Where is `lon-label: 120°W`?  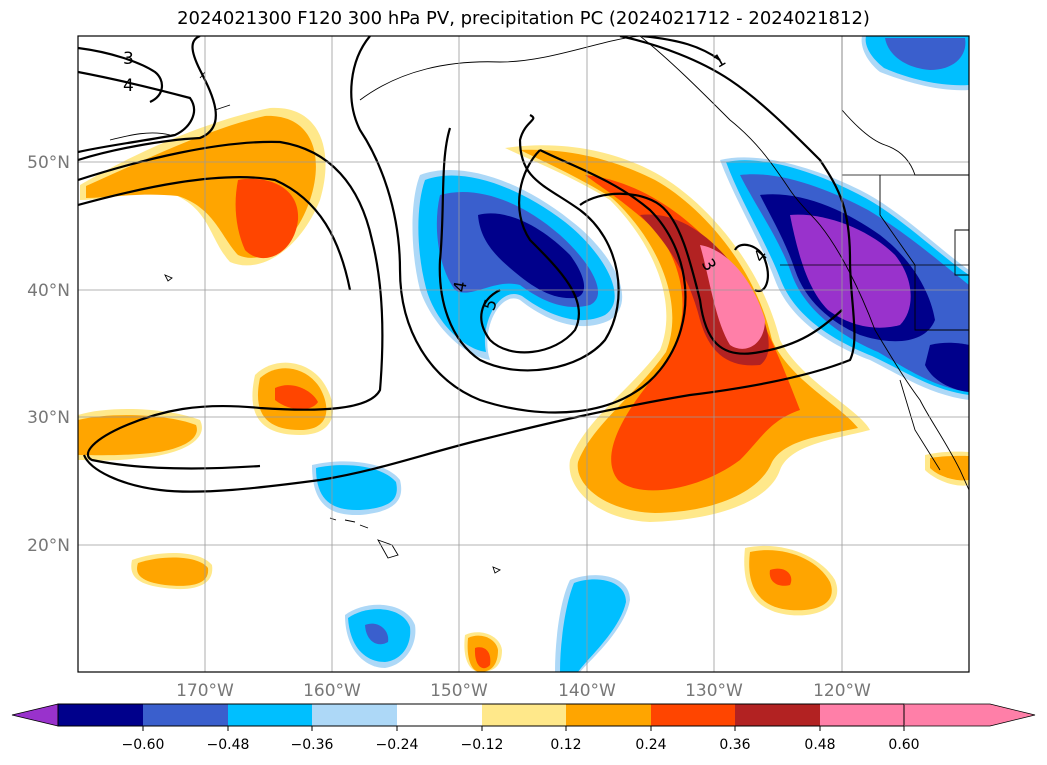
lon-label: 120°W is located at coordinates (842, 691).